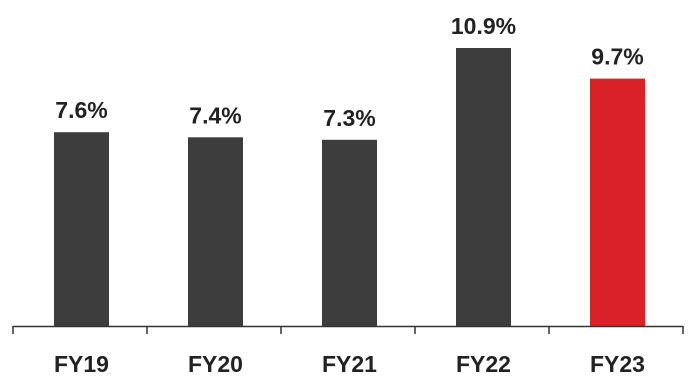 The width and height of the screenshot is (692, 386). What do you see at coordinates (215, 231) in the screenshot?
I see `bar-fy20` at bounding box center [215, 231].